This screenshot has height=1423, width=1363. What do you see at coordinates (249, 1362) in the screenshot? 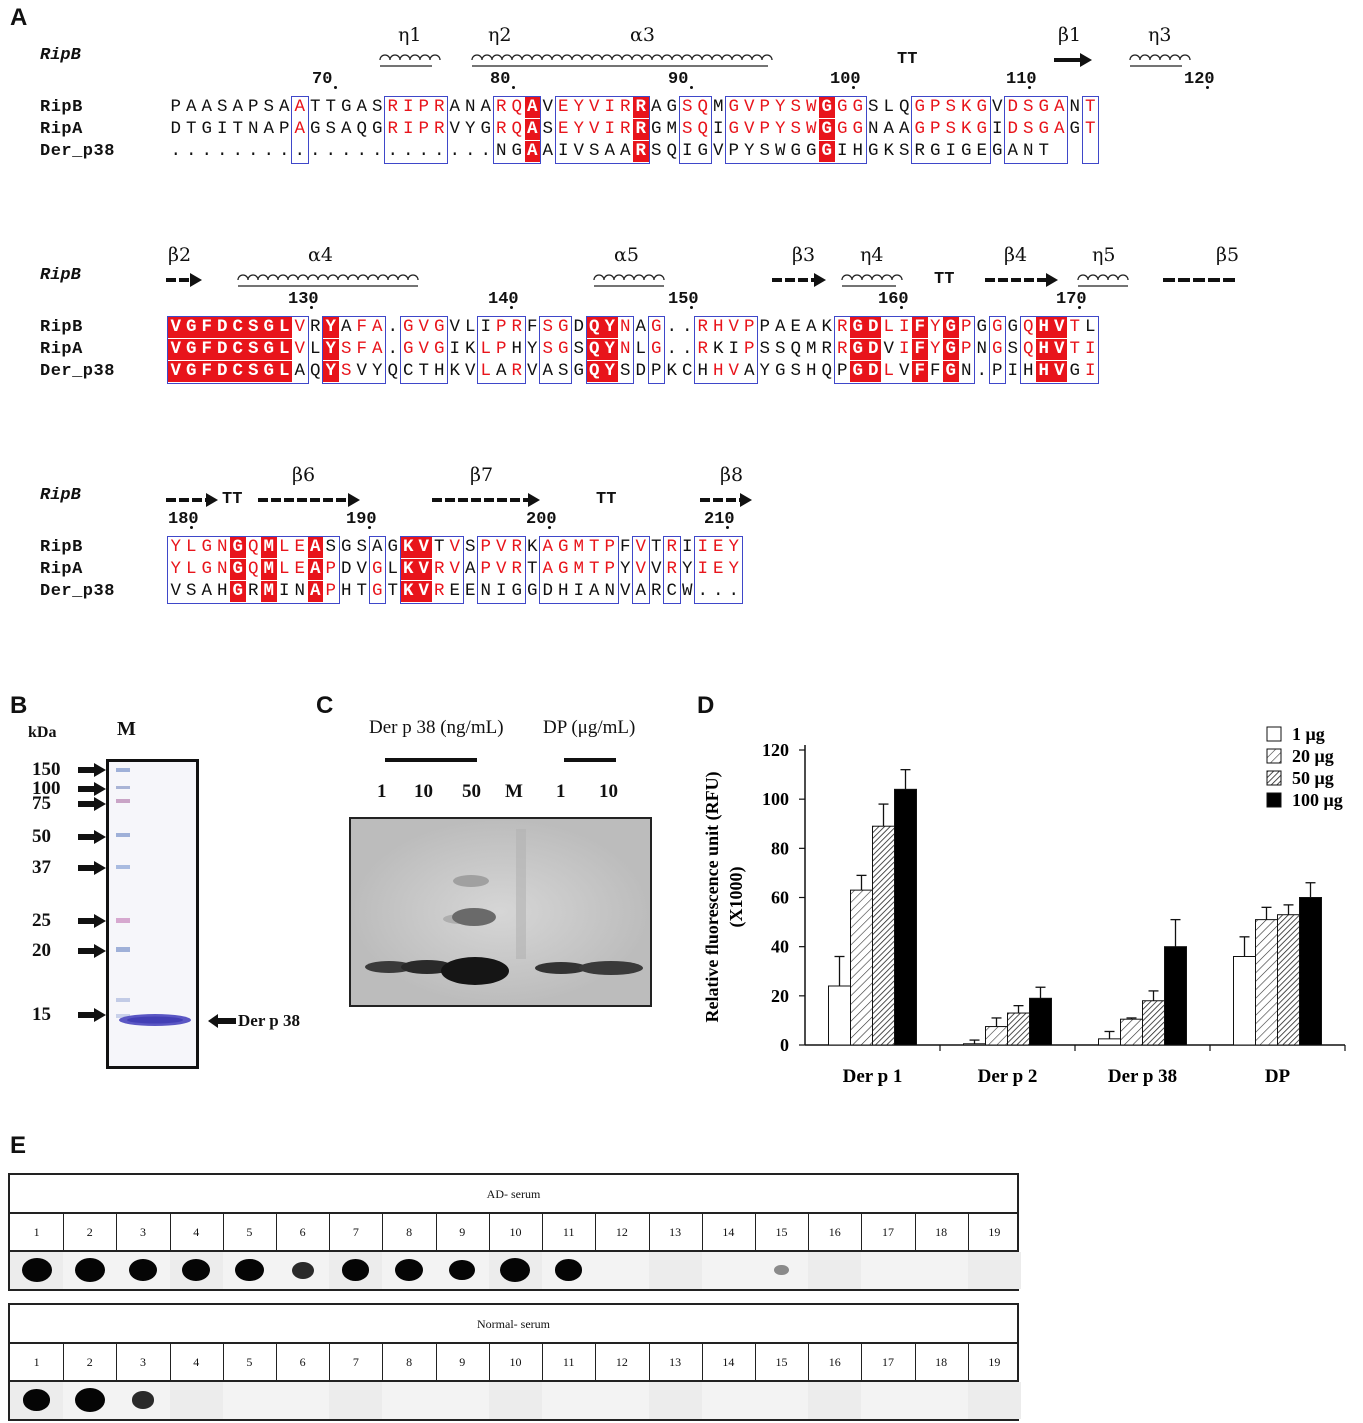
I see `sample-number: 5` at bounding box center [249, 1362].